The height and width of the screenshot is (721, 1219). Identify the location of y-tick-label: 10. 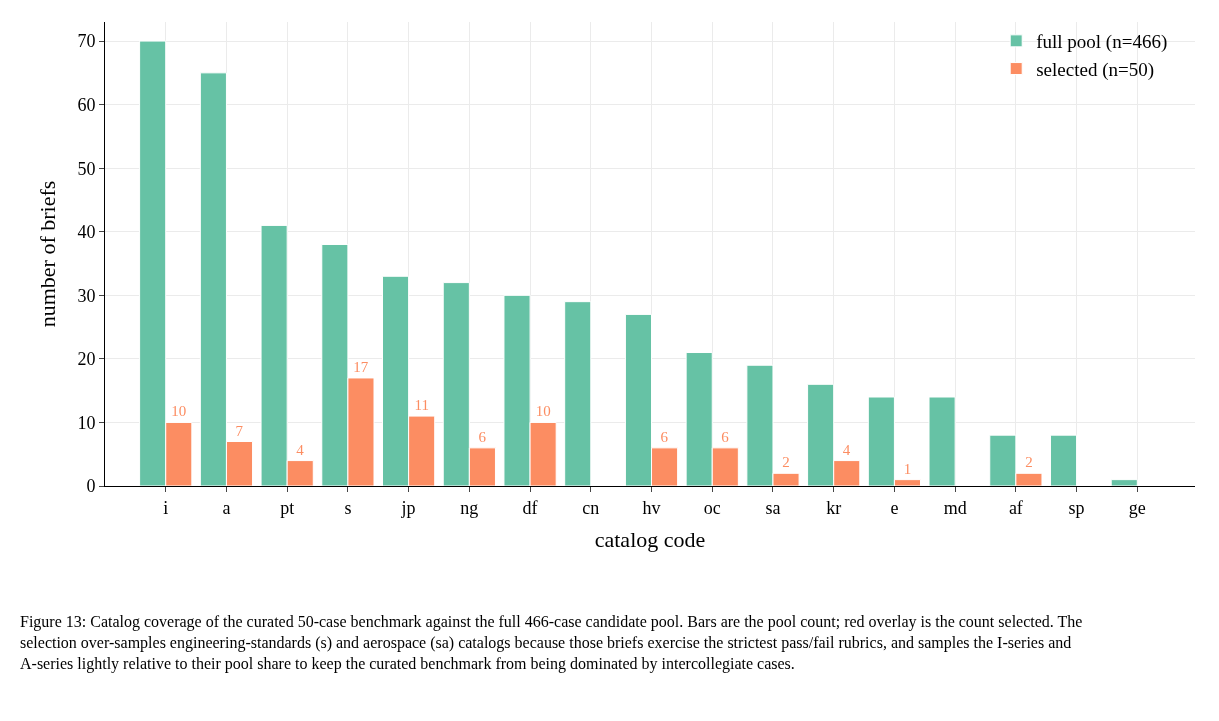
(86, 422).